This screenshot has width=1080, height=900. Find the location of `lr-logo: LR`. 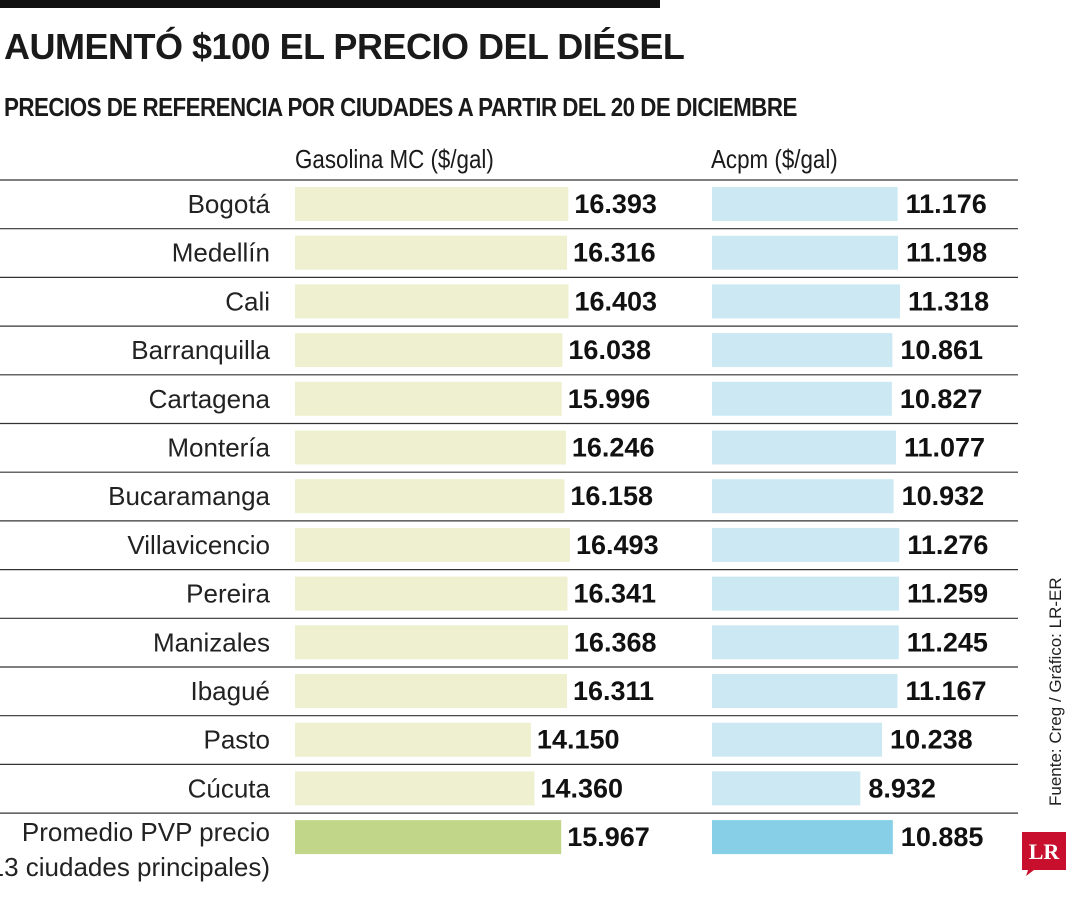

lr-logo: LR is located at coordinates (1044, 854).